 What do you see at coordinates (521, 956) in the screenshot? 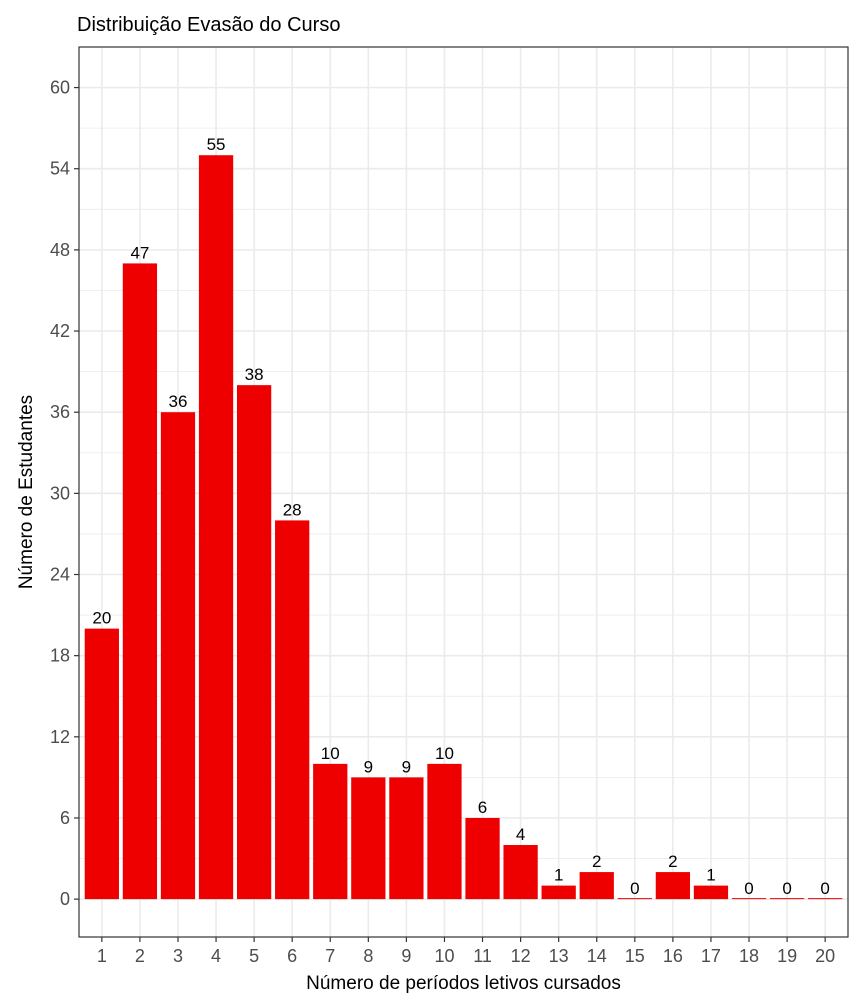
I see `x-tick-label: 12` at bounding box center [521, 956].